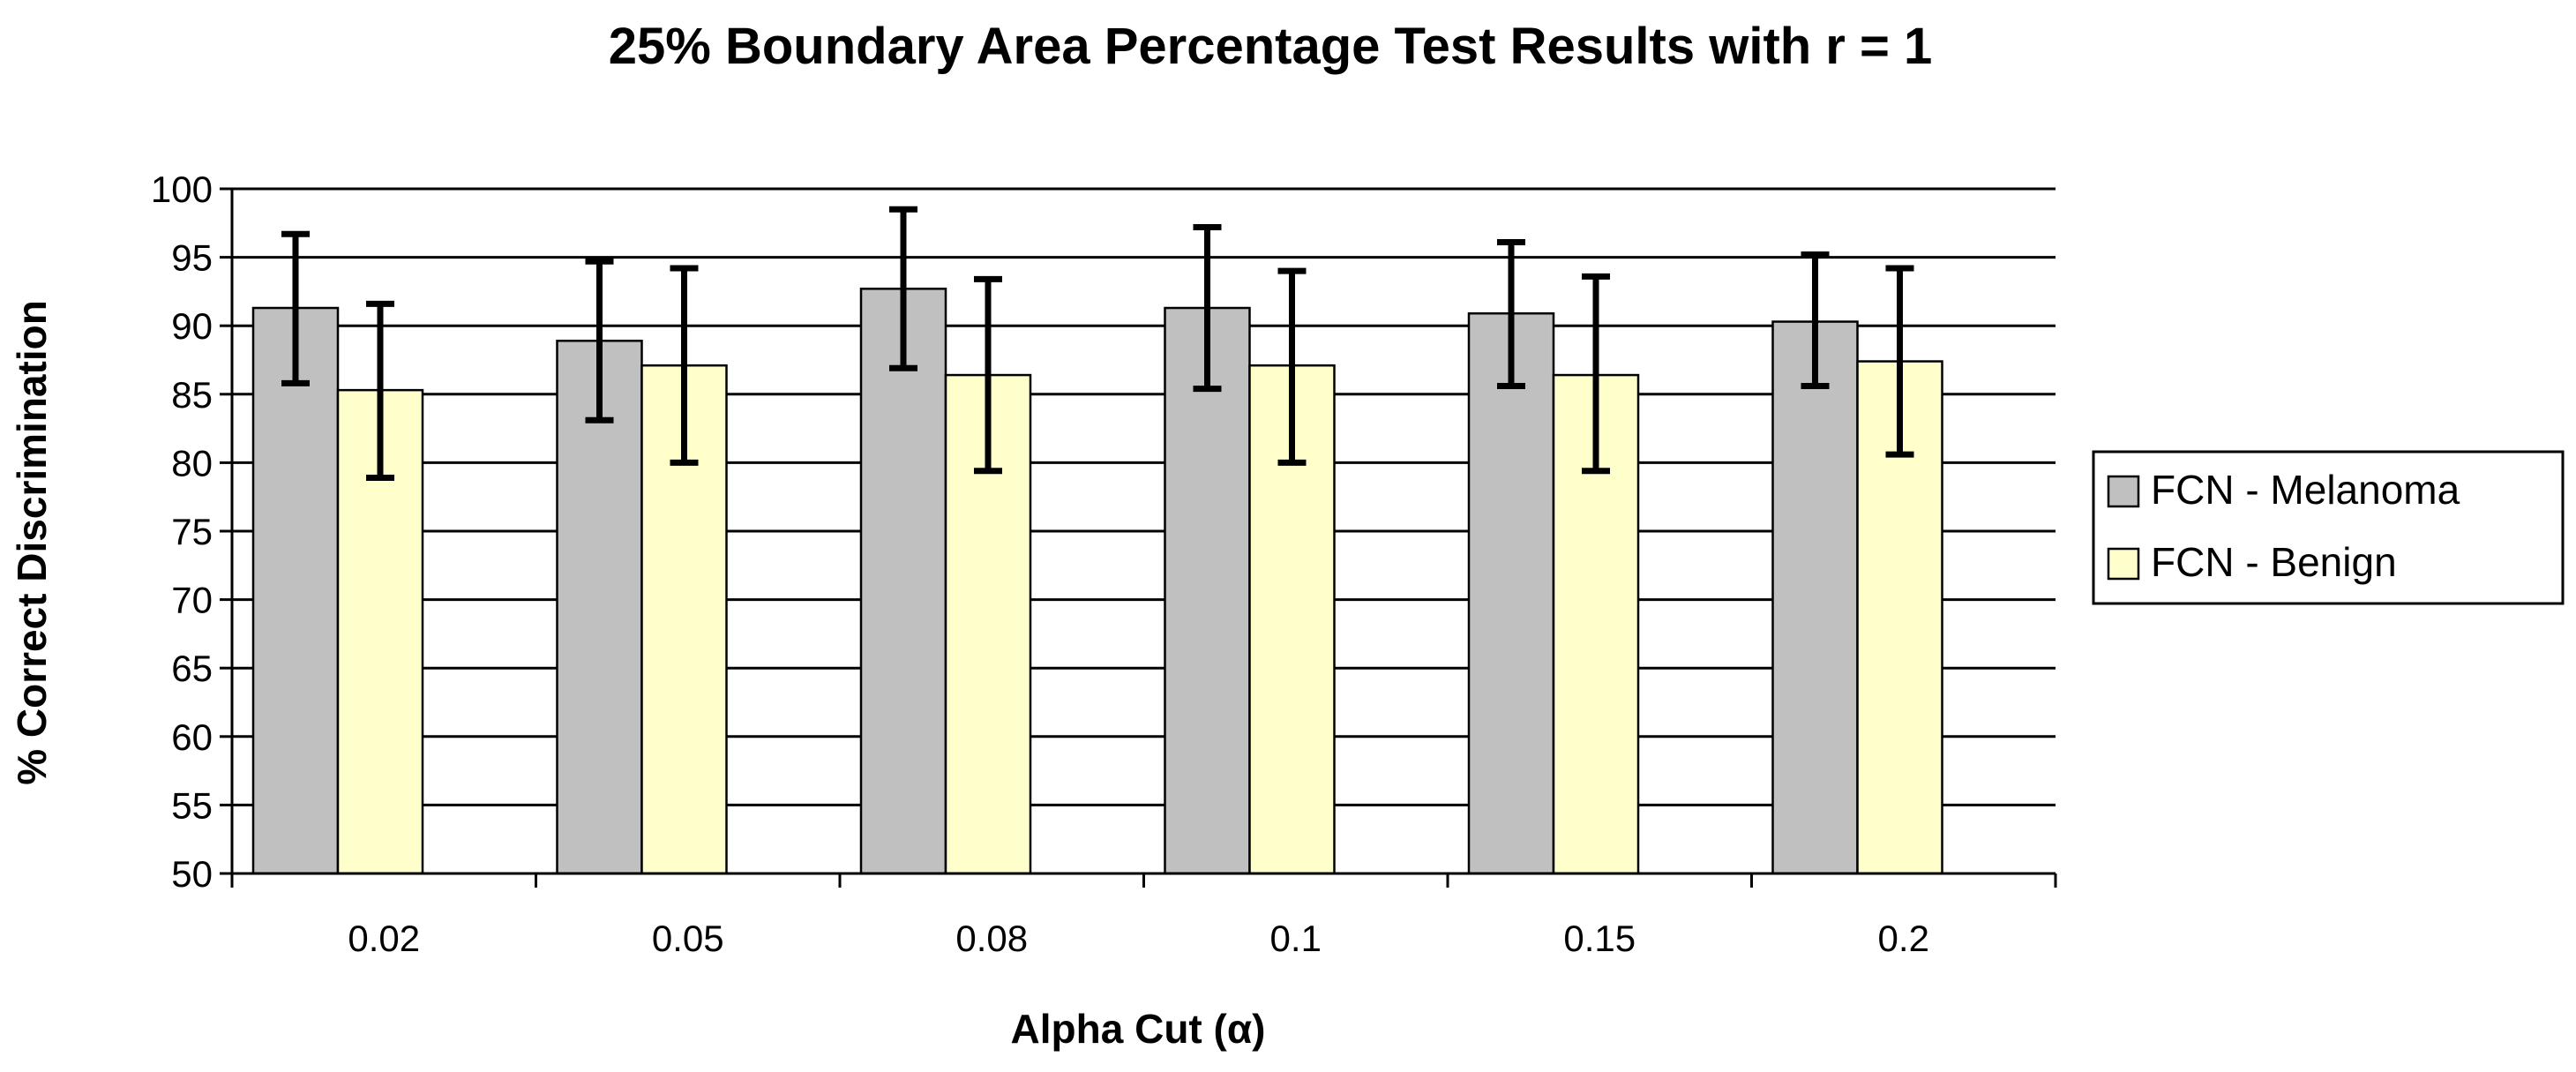 The image size is (2576, 1072). Describe the element at coordinates (688, 938) in the screenshot. I see `x-tick-label: 0.05` at that location.